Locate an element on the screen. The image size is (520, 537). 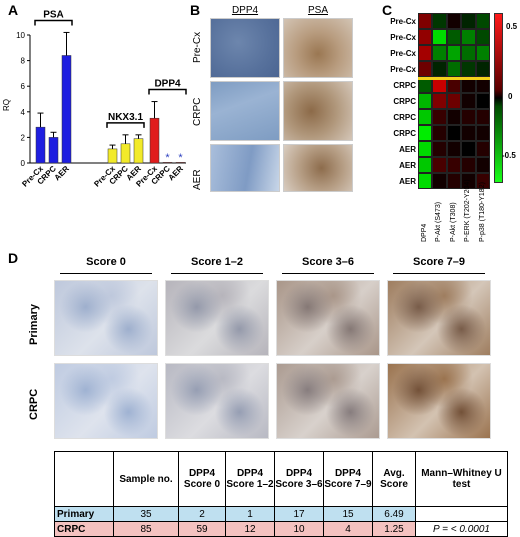
table-row-primary: Primary 35 2 1 17 15 6.49 is located at coordinates (281, 514).